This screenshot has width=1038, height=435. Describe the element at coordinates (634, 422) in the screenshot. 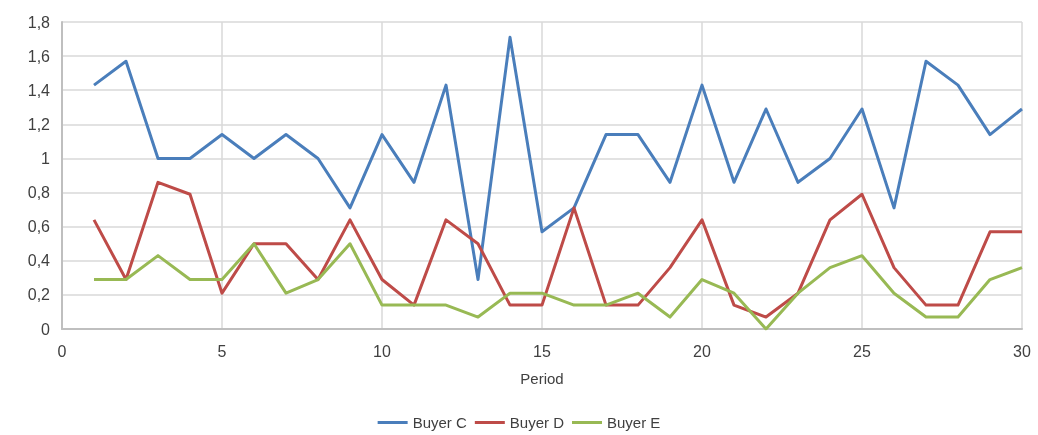

I see `legend-label: Buyer E` at that location.